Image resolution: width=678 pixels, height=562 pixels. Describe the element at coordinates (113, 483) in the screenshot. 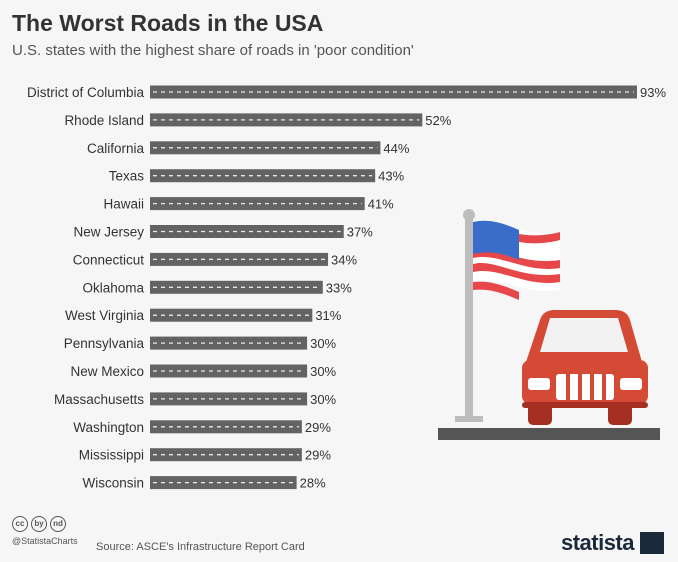

I see `category-label: Wisconsin` at that location.